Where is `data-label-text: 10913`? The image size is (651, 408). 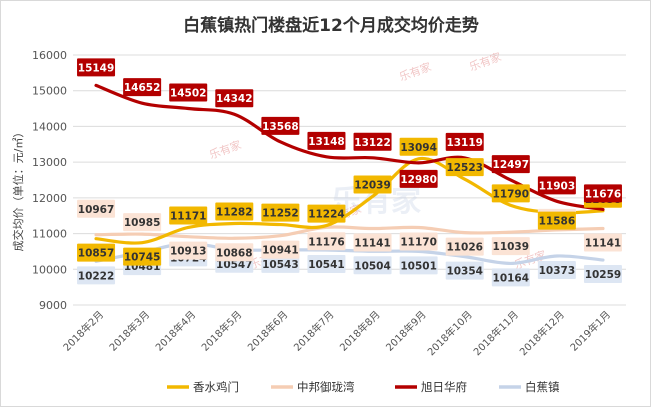 data-label-text: 10913 is located at coordinates (188, 252).